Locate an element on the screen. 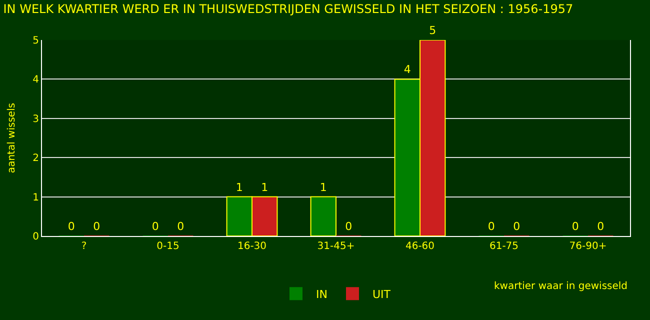 This screenshot has width=650, height=320. y-tick-label: 4 is located at coordinates (35, 80).